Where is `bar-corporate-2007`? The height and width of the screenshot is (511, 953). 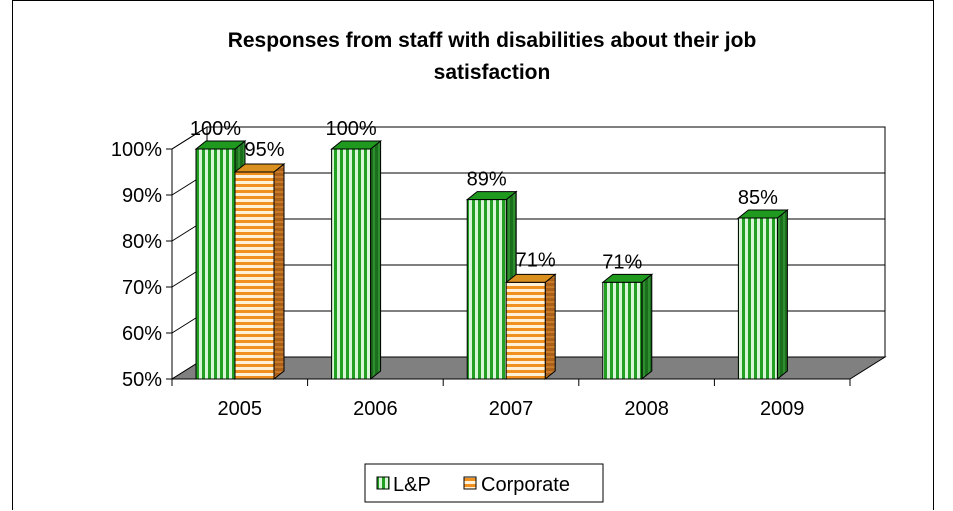 bar-corporate-2007 is located at coordinates (525, 330).